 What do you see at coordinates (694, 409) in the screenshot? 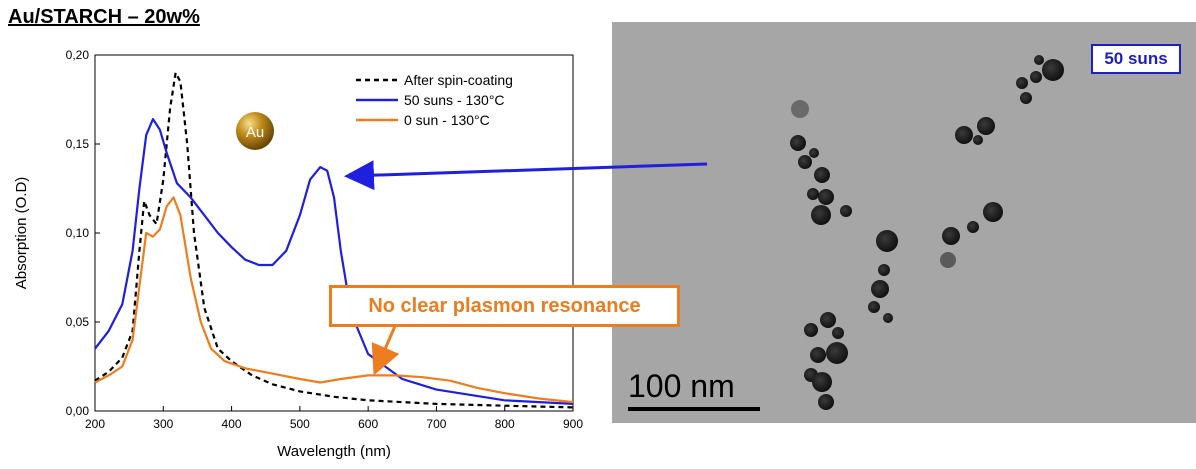
I see `scale-bar` at bounding box center [694, 409].